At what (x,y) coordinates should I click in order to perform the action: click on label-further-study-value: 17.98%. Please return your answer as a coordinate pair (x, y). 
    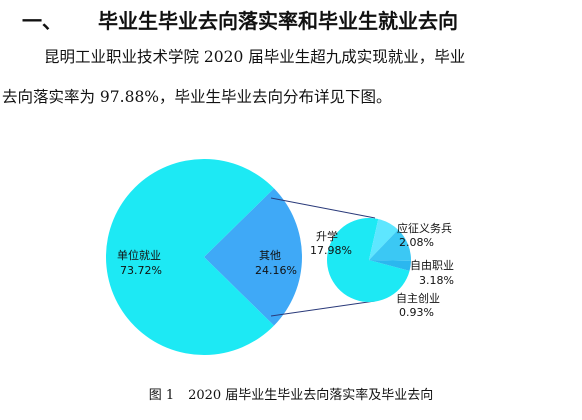
    Looking at the image, I should click on (331, 250).